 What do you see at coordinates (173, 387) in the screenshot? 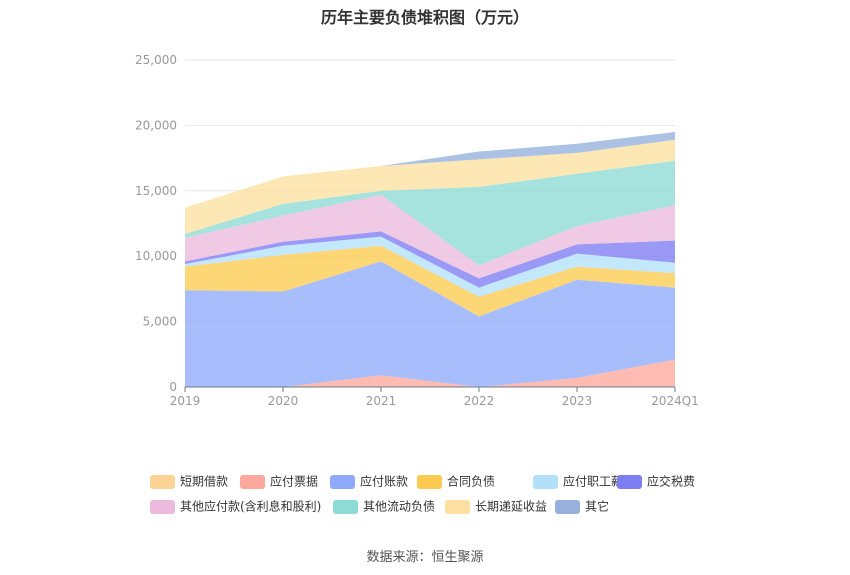
I see `y-tick-label: 0` at bounding box center [173, 387].